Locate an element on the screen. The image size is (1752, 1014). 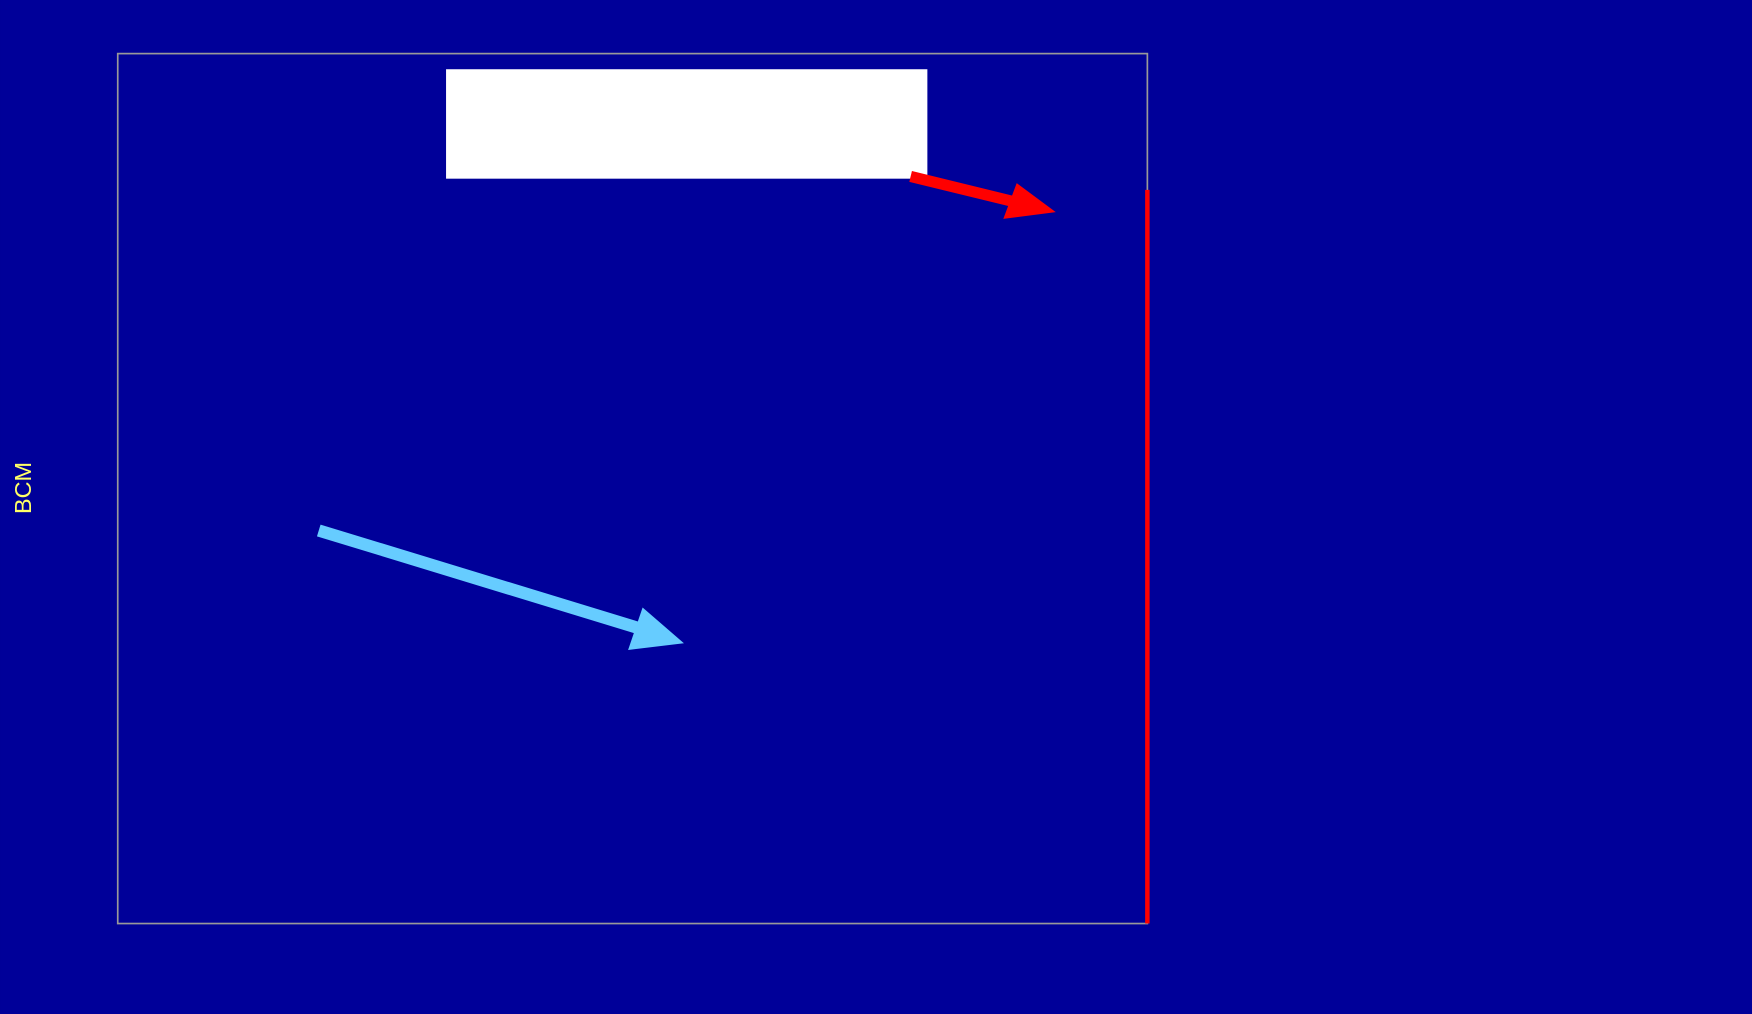
y-axis-label: BCM is located at coordinates (23, 488).